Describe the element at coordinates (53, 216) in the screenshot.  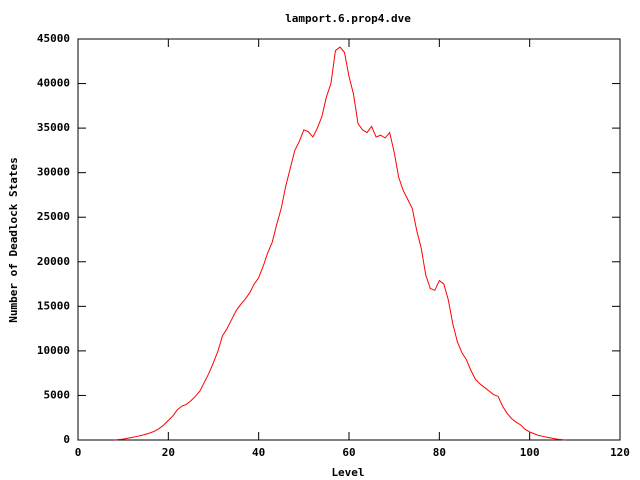
I see `y-tick-label: 25000` at that location.